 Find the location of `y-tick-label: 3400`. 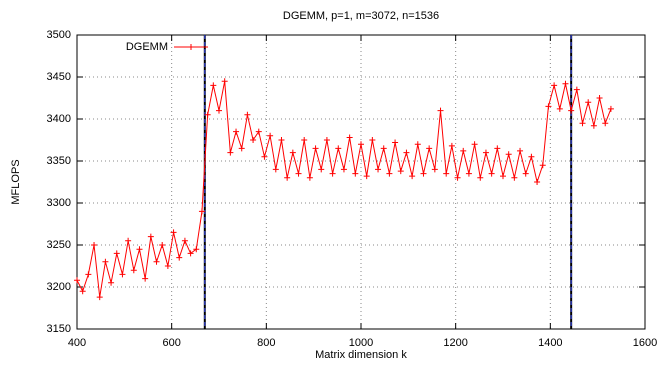

y-tick-label: 3400 is located at coordinates (59, 119).